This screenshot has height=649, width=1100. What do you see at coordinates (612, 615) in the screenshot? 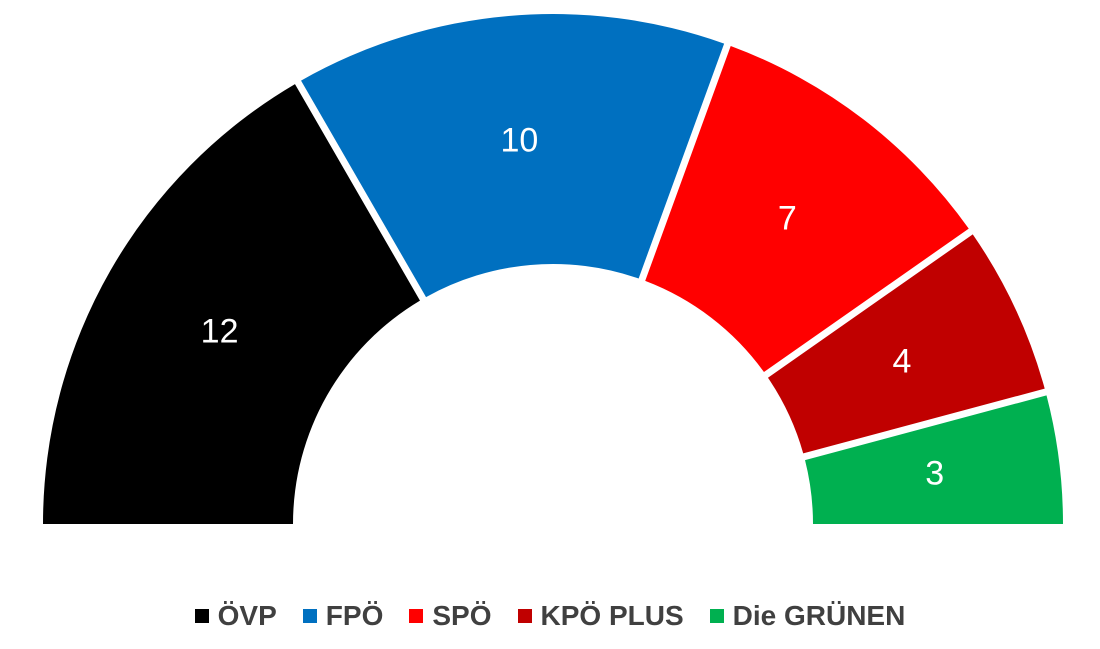
I see `legend-label: KPÖ PLUS` at bounding box center [612, 615].